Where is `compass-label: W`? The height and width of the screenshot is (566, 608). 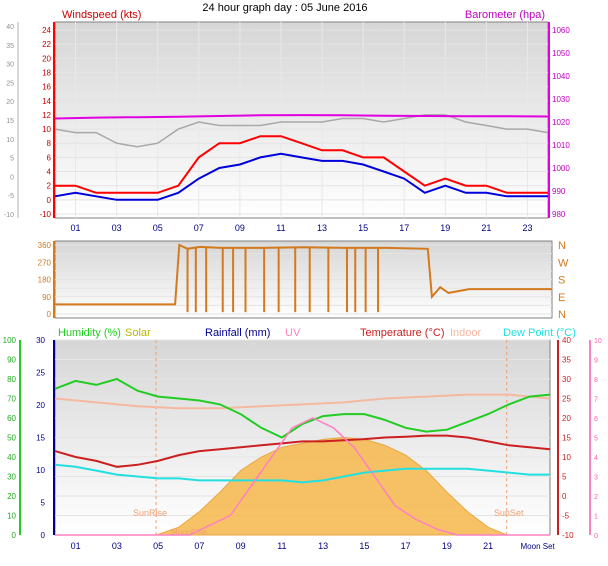
compass-label: W is located at coordinates (563, 263).